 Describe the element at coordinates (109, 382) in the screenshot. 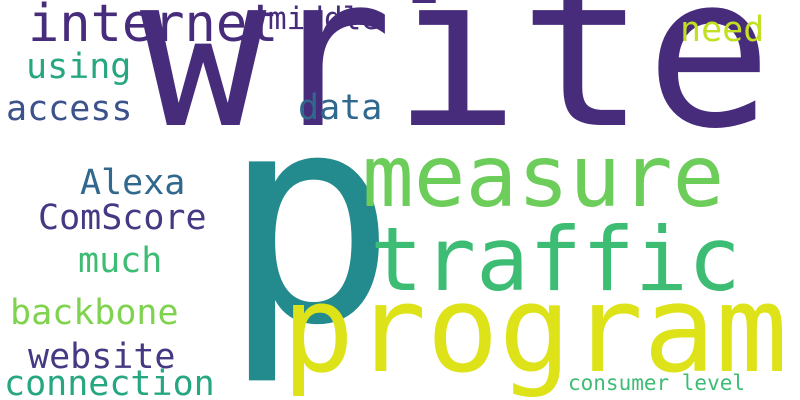

I see `word-connection: connection` at that location.